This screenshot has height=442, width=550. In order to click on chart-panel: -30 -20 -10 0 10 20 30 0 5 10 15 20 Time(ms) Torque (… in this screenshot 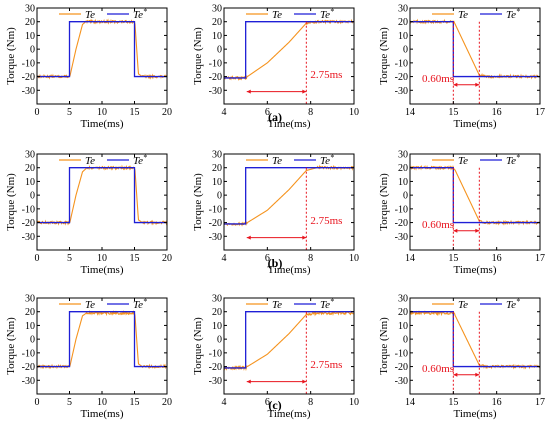, I will do `click(88, 357)`.